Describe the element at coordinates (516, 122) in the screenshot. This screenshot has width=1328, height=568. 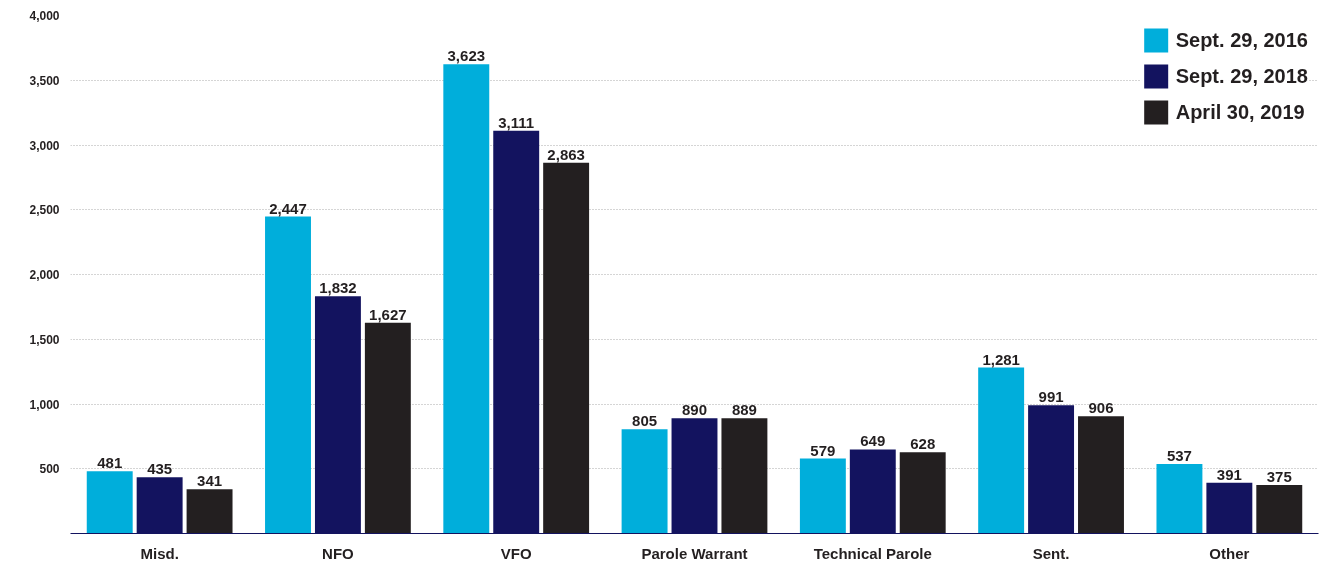
I see `data-label: 3,111` at that location.